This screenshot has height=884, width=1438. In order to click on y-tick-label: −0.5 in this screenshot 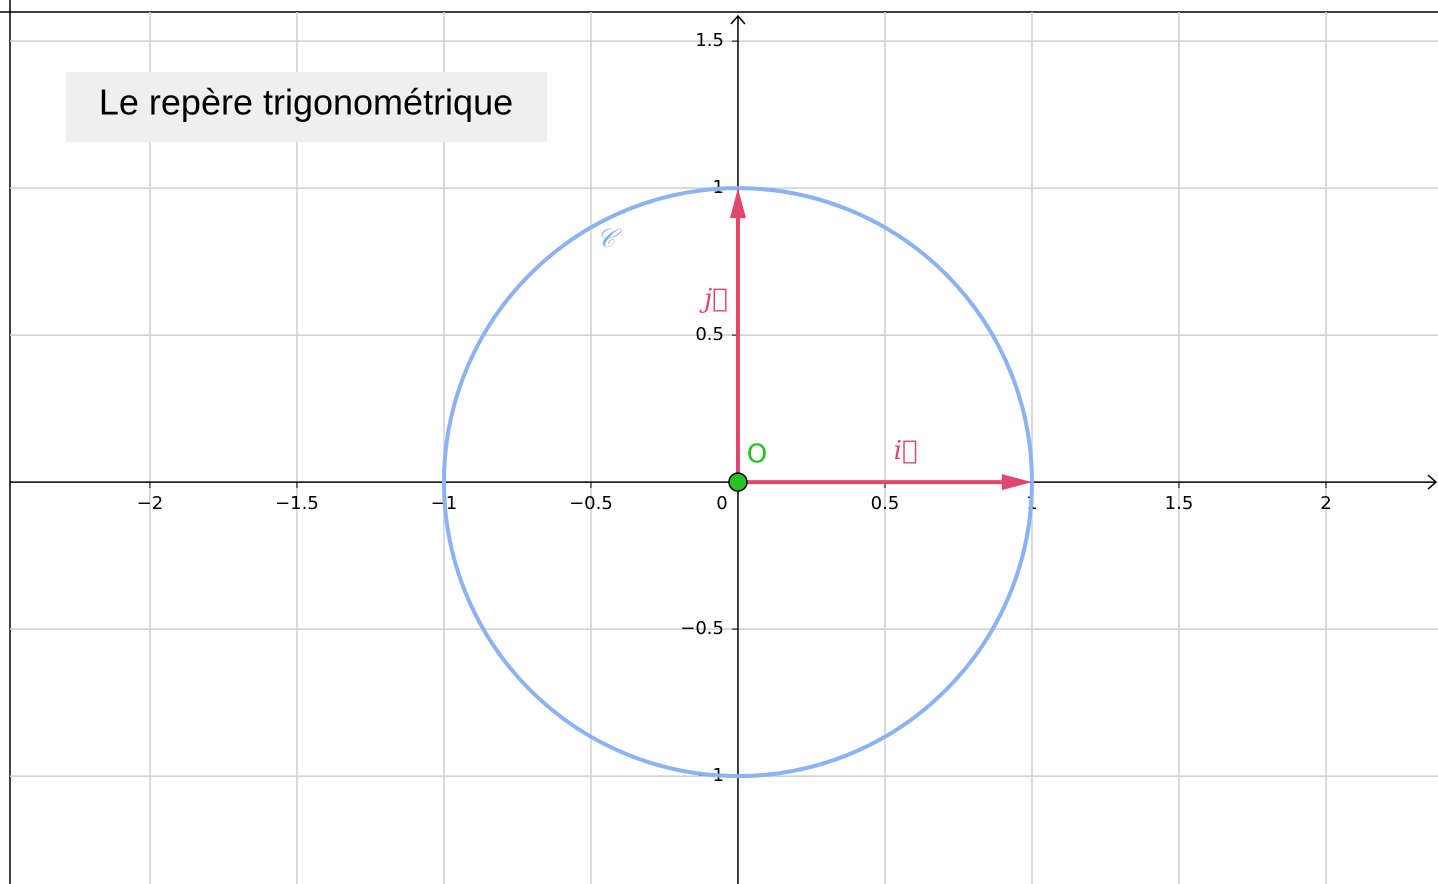, I will do `click(702, 628)`.